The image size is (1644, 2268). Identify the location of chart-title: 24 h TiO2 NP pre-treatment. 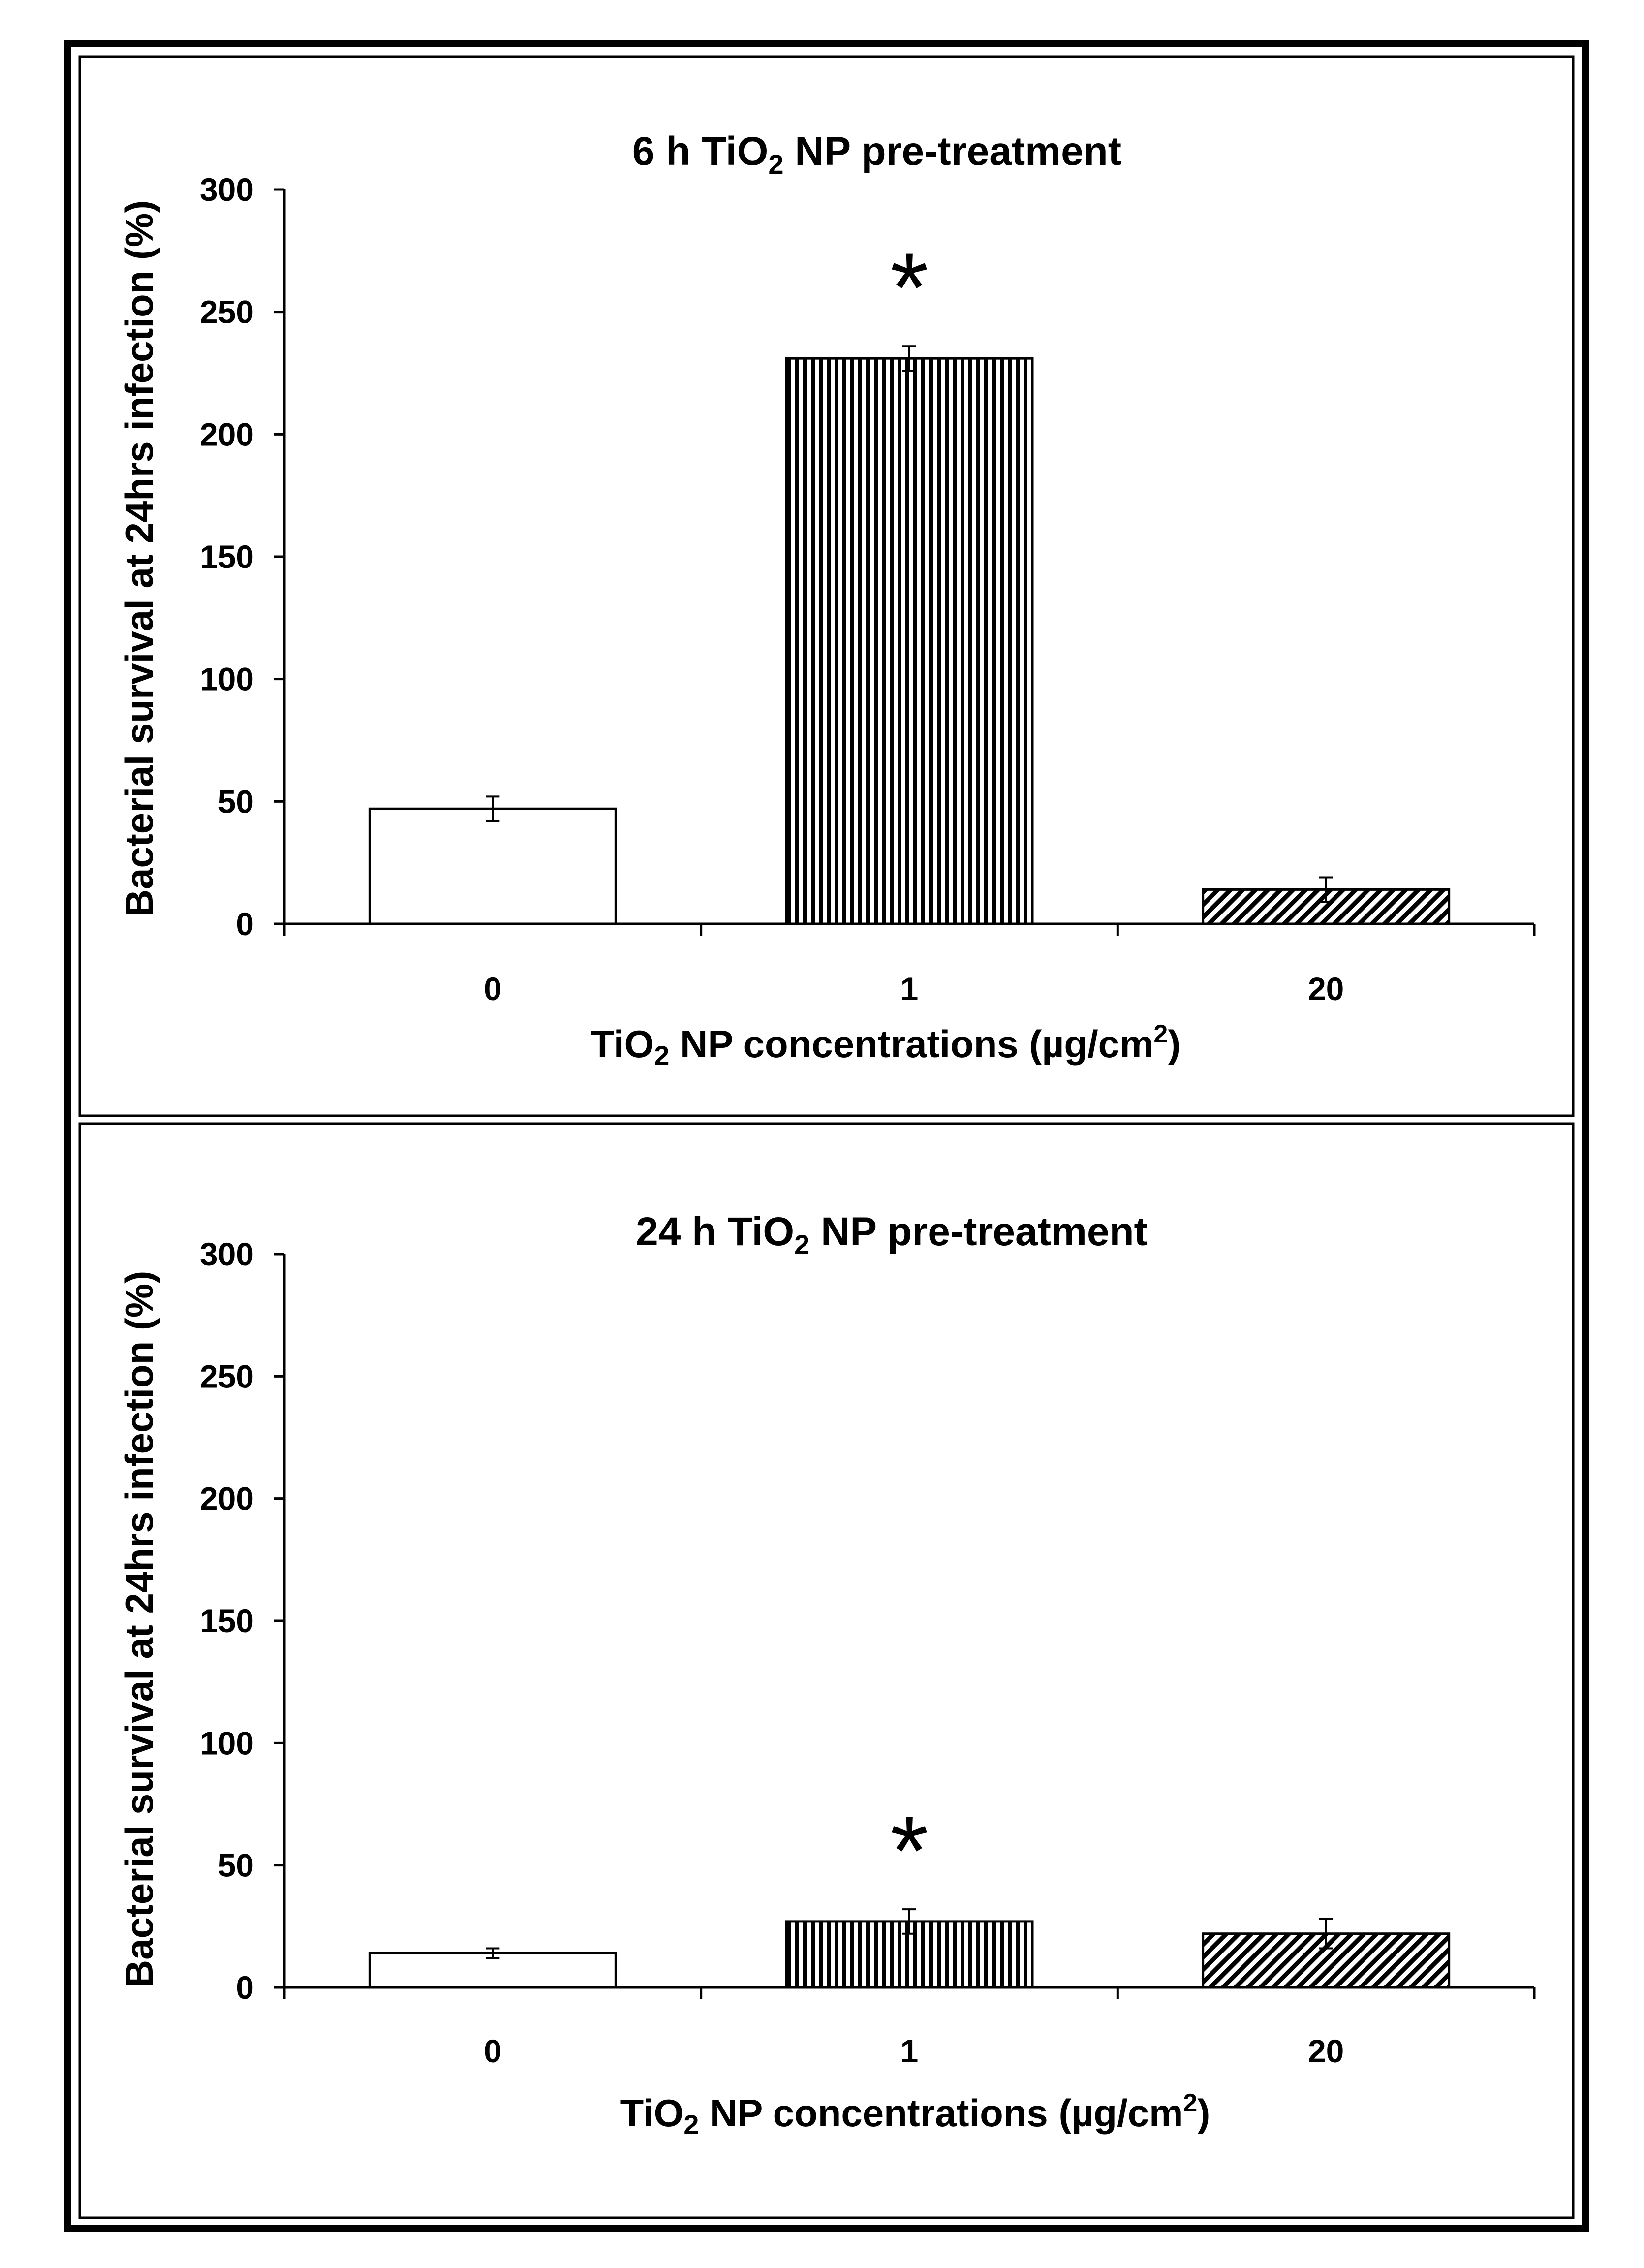
(892, 1234).